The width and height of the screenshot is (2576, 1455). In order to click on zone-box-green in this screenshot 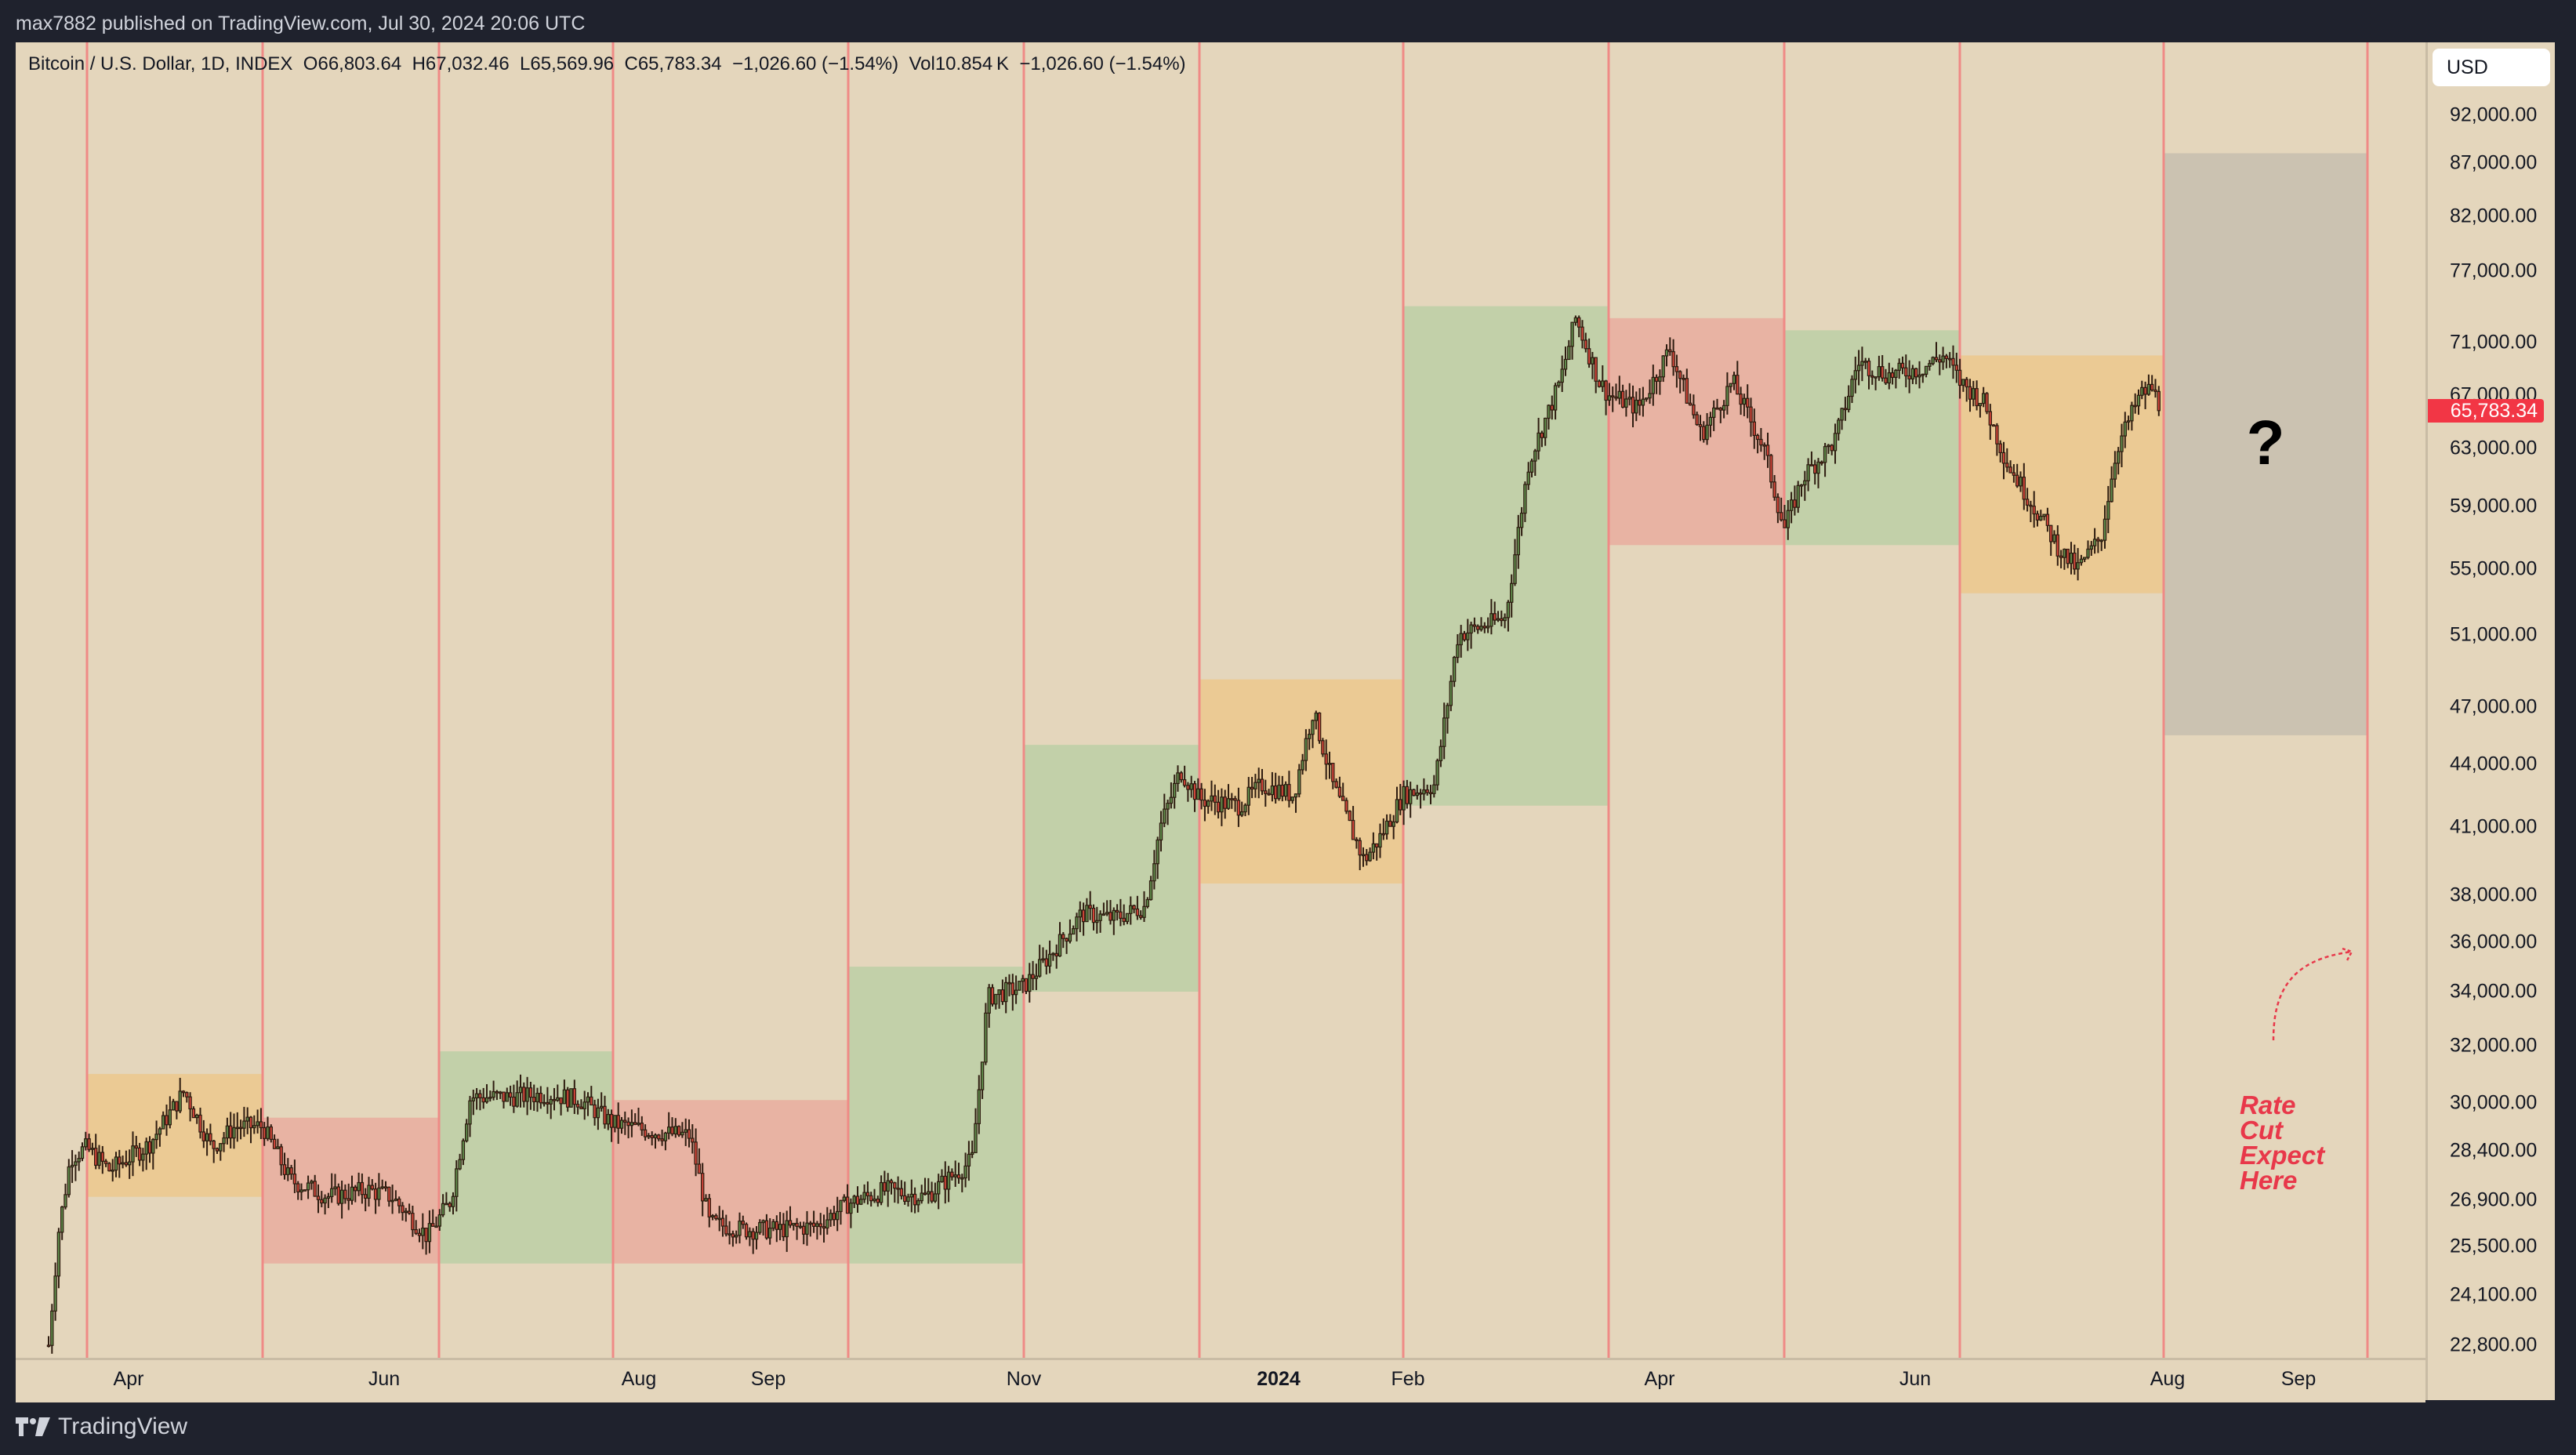, I will do `click(1112, 868)`.